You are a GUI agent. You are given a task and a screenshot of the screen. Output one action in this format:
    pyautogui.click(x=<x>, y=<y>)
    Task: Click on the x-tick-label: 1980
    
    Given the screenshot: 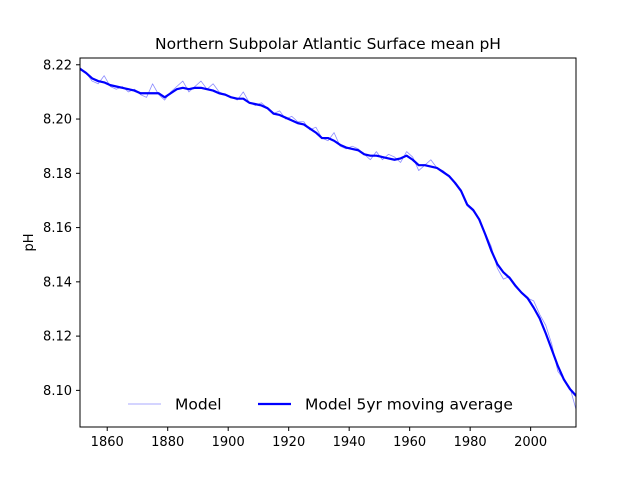 What is the action you would take?
    pyautogui.click(x=470, y=442)
    